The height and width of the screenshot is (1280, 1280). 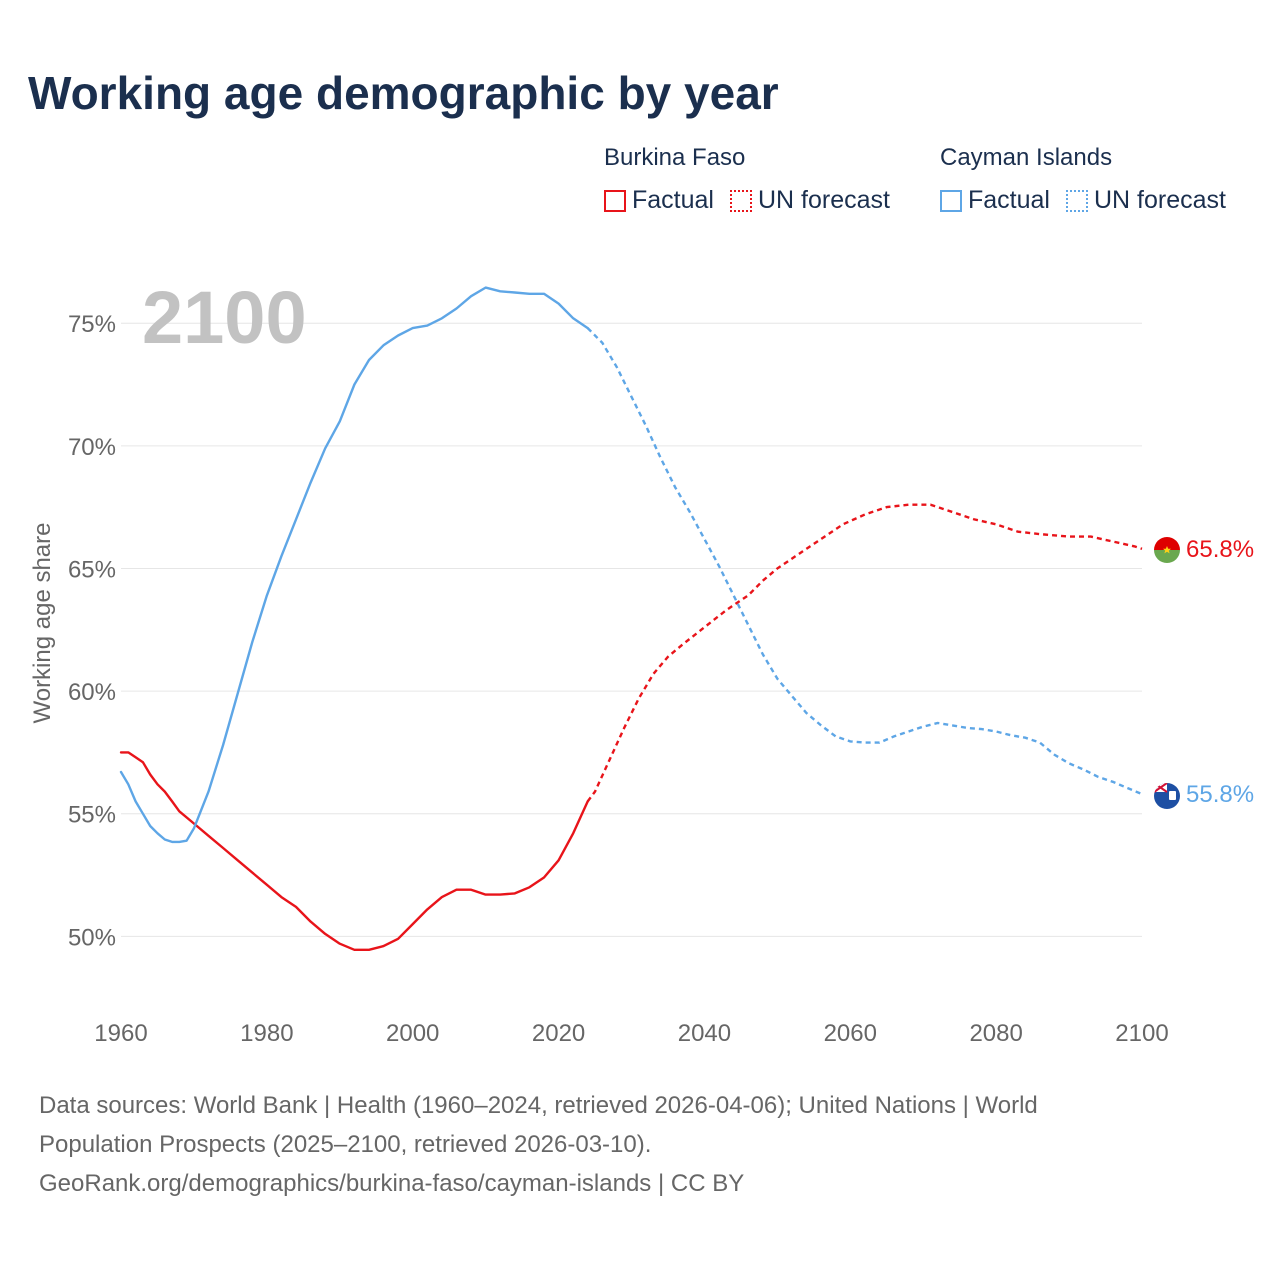 I want to click on burkina-faso-forecast-line, so click(x=864, y=653).